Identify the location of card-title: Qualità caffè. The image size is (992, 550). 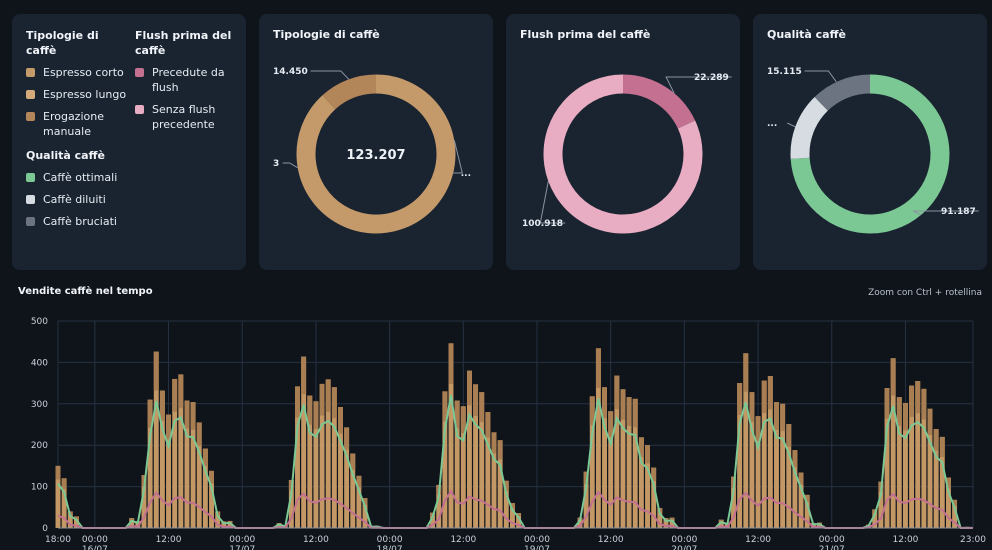
(806, 34).